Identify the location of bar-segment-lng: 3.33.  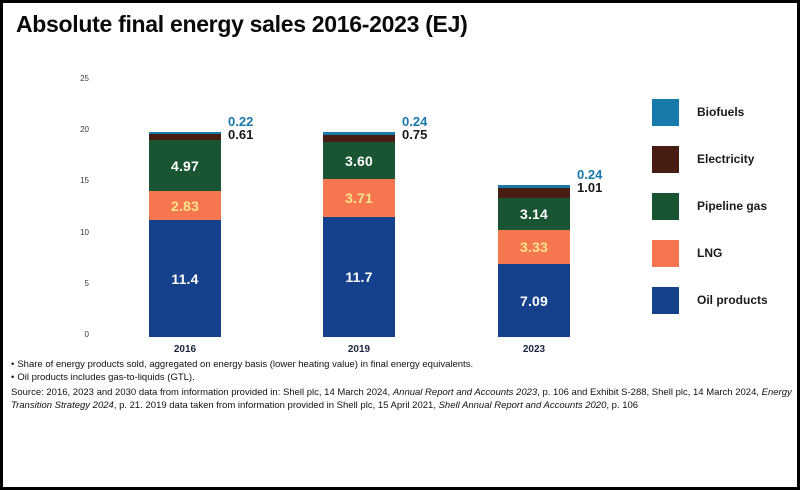
(534, 247).